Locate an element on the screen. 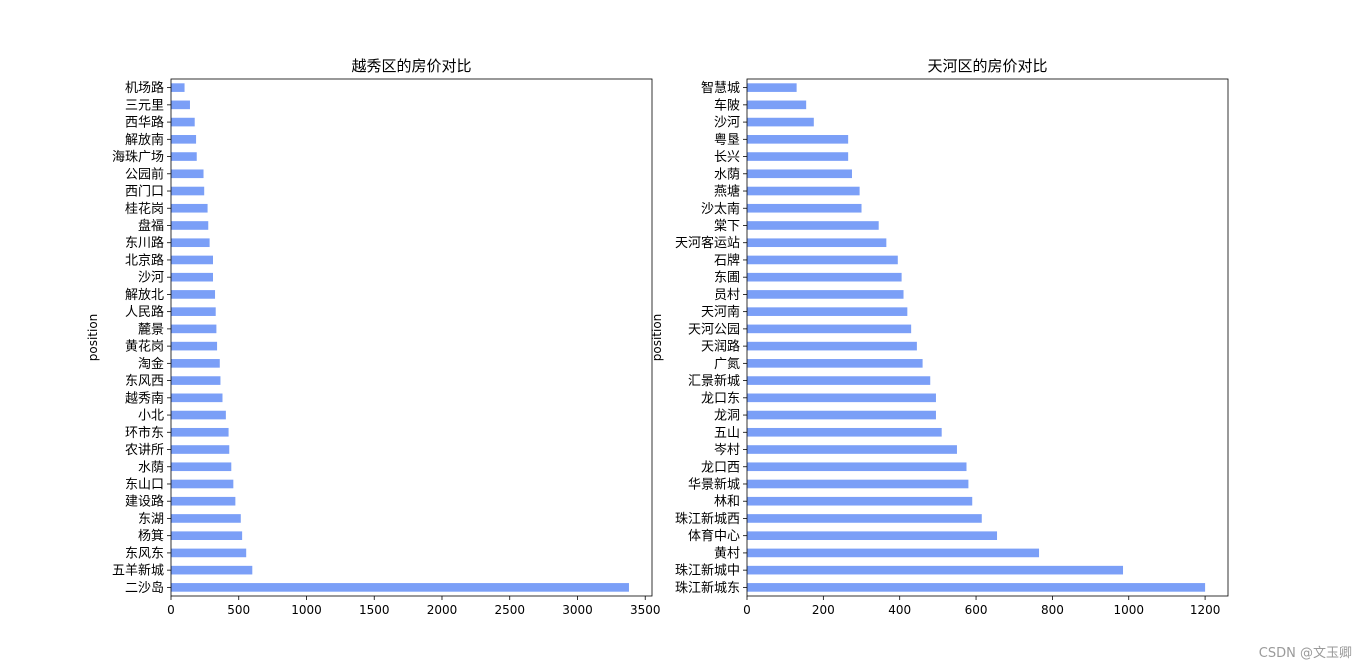  category-label: 车陂 is located at coordinates (727, 105).